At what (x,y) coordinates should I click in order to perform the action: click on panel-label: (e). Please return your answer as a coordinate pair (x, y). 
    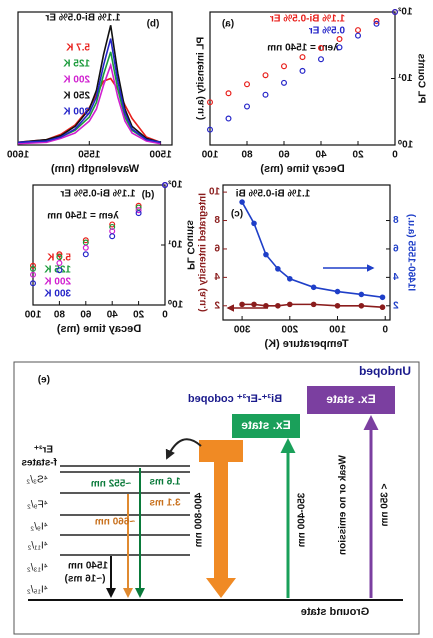
    Looking at the image, I should click on (44, 380).